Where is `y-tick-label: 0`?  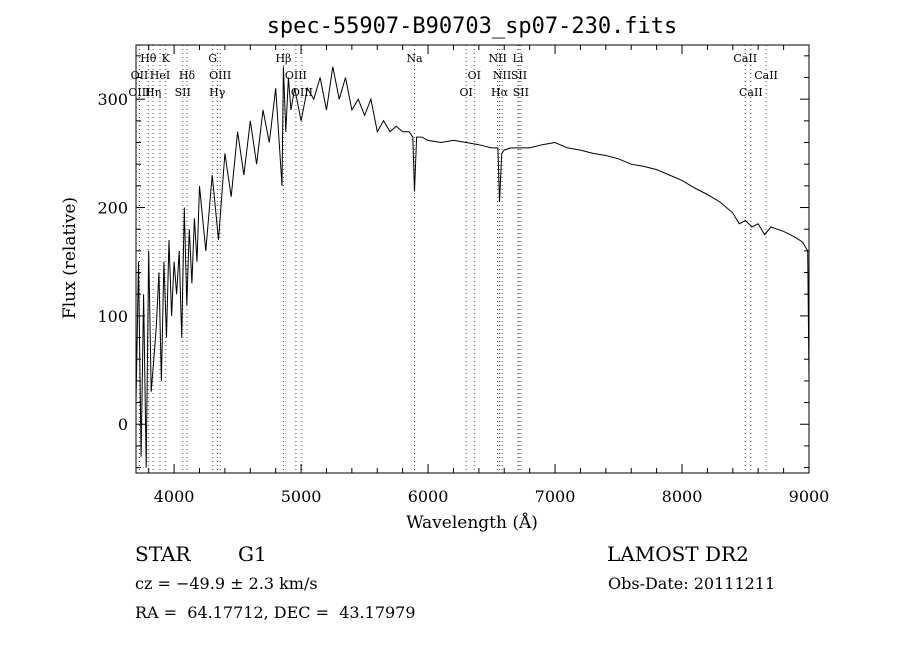
y-tick-label: 0 is located at coordinates (123, 424).